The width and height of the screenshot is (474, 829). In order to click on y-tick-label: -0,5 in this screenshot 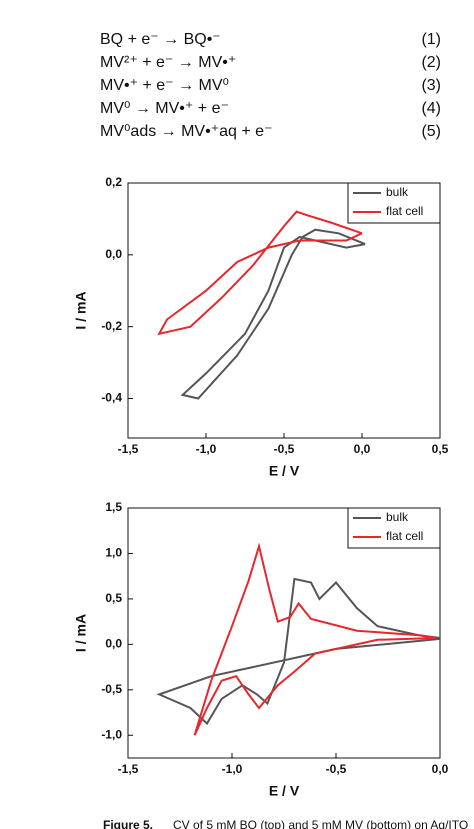, I will do `click(111, 689)`.